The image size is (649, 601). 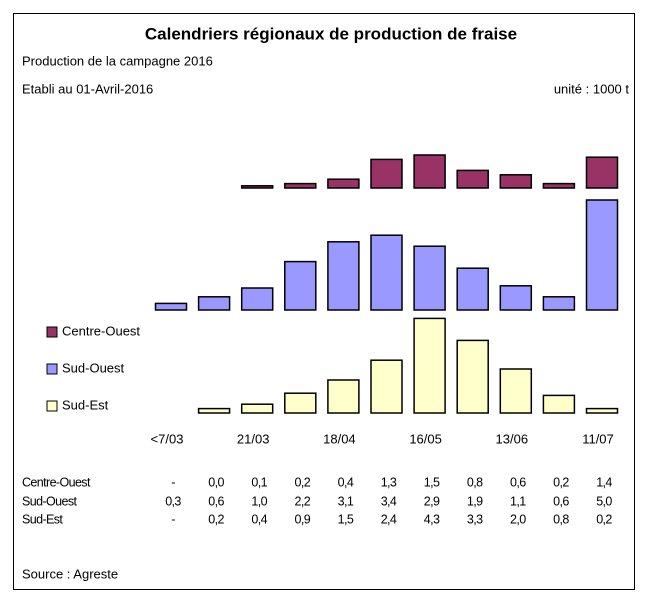 I want to click on source: Source : Agreste, so click(x=70, y=573).